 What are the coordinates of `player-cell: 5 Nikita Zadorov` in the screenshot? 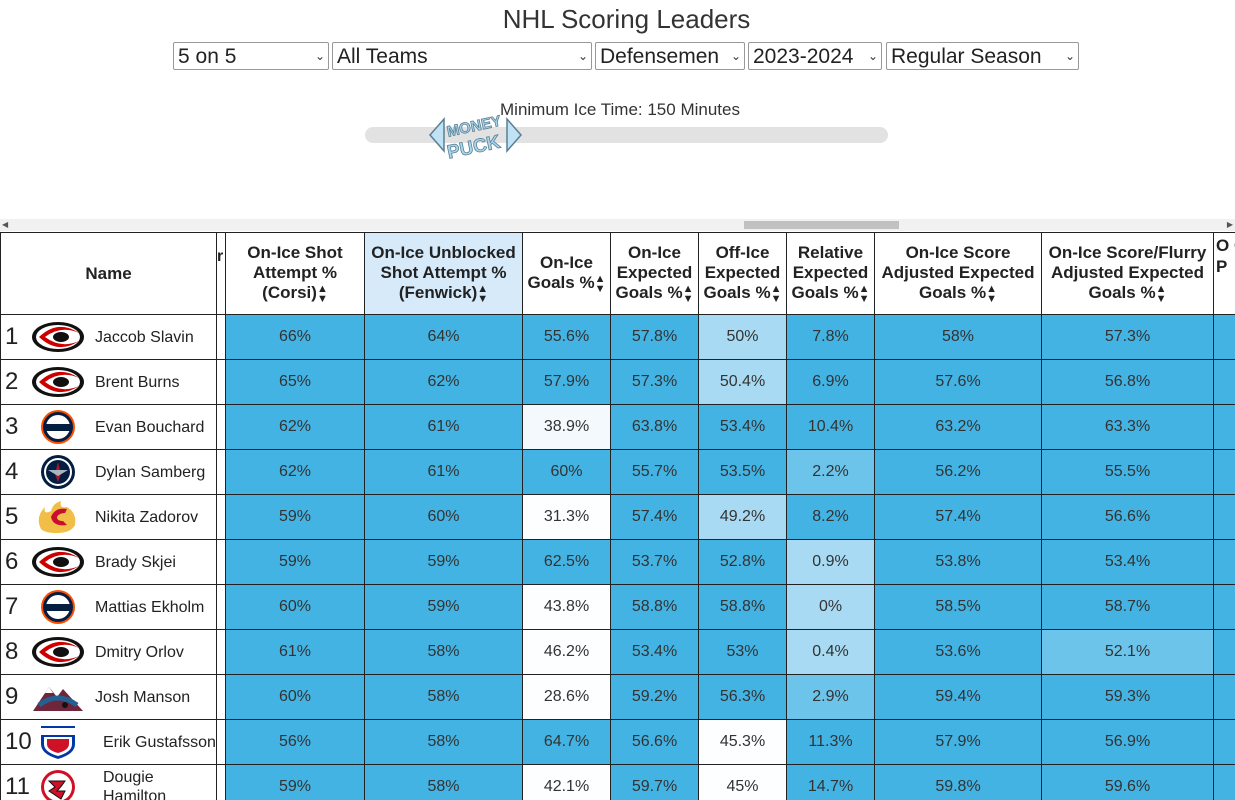 It's located at (108, 517).